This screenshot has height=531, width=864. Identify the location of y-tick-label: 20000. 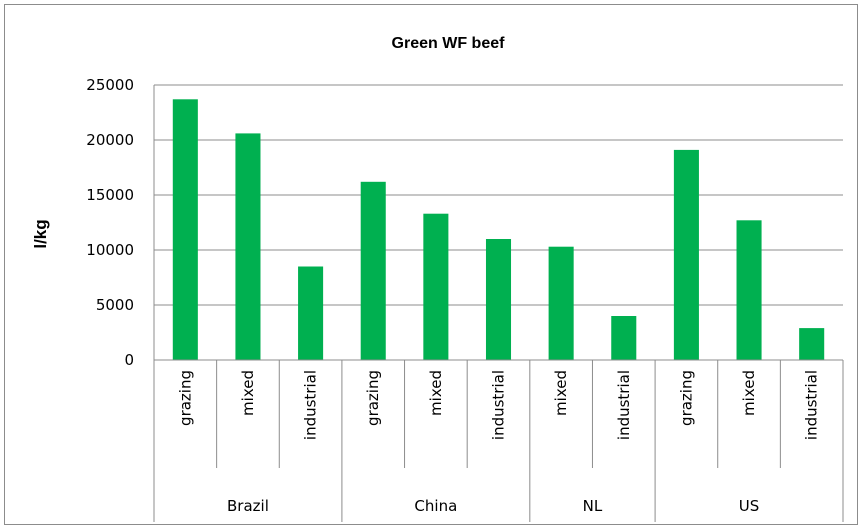
(110, 140).